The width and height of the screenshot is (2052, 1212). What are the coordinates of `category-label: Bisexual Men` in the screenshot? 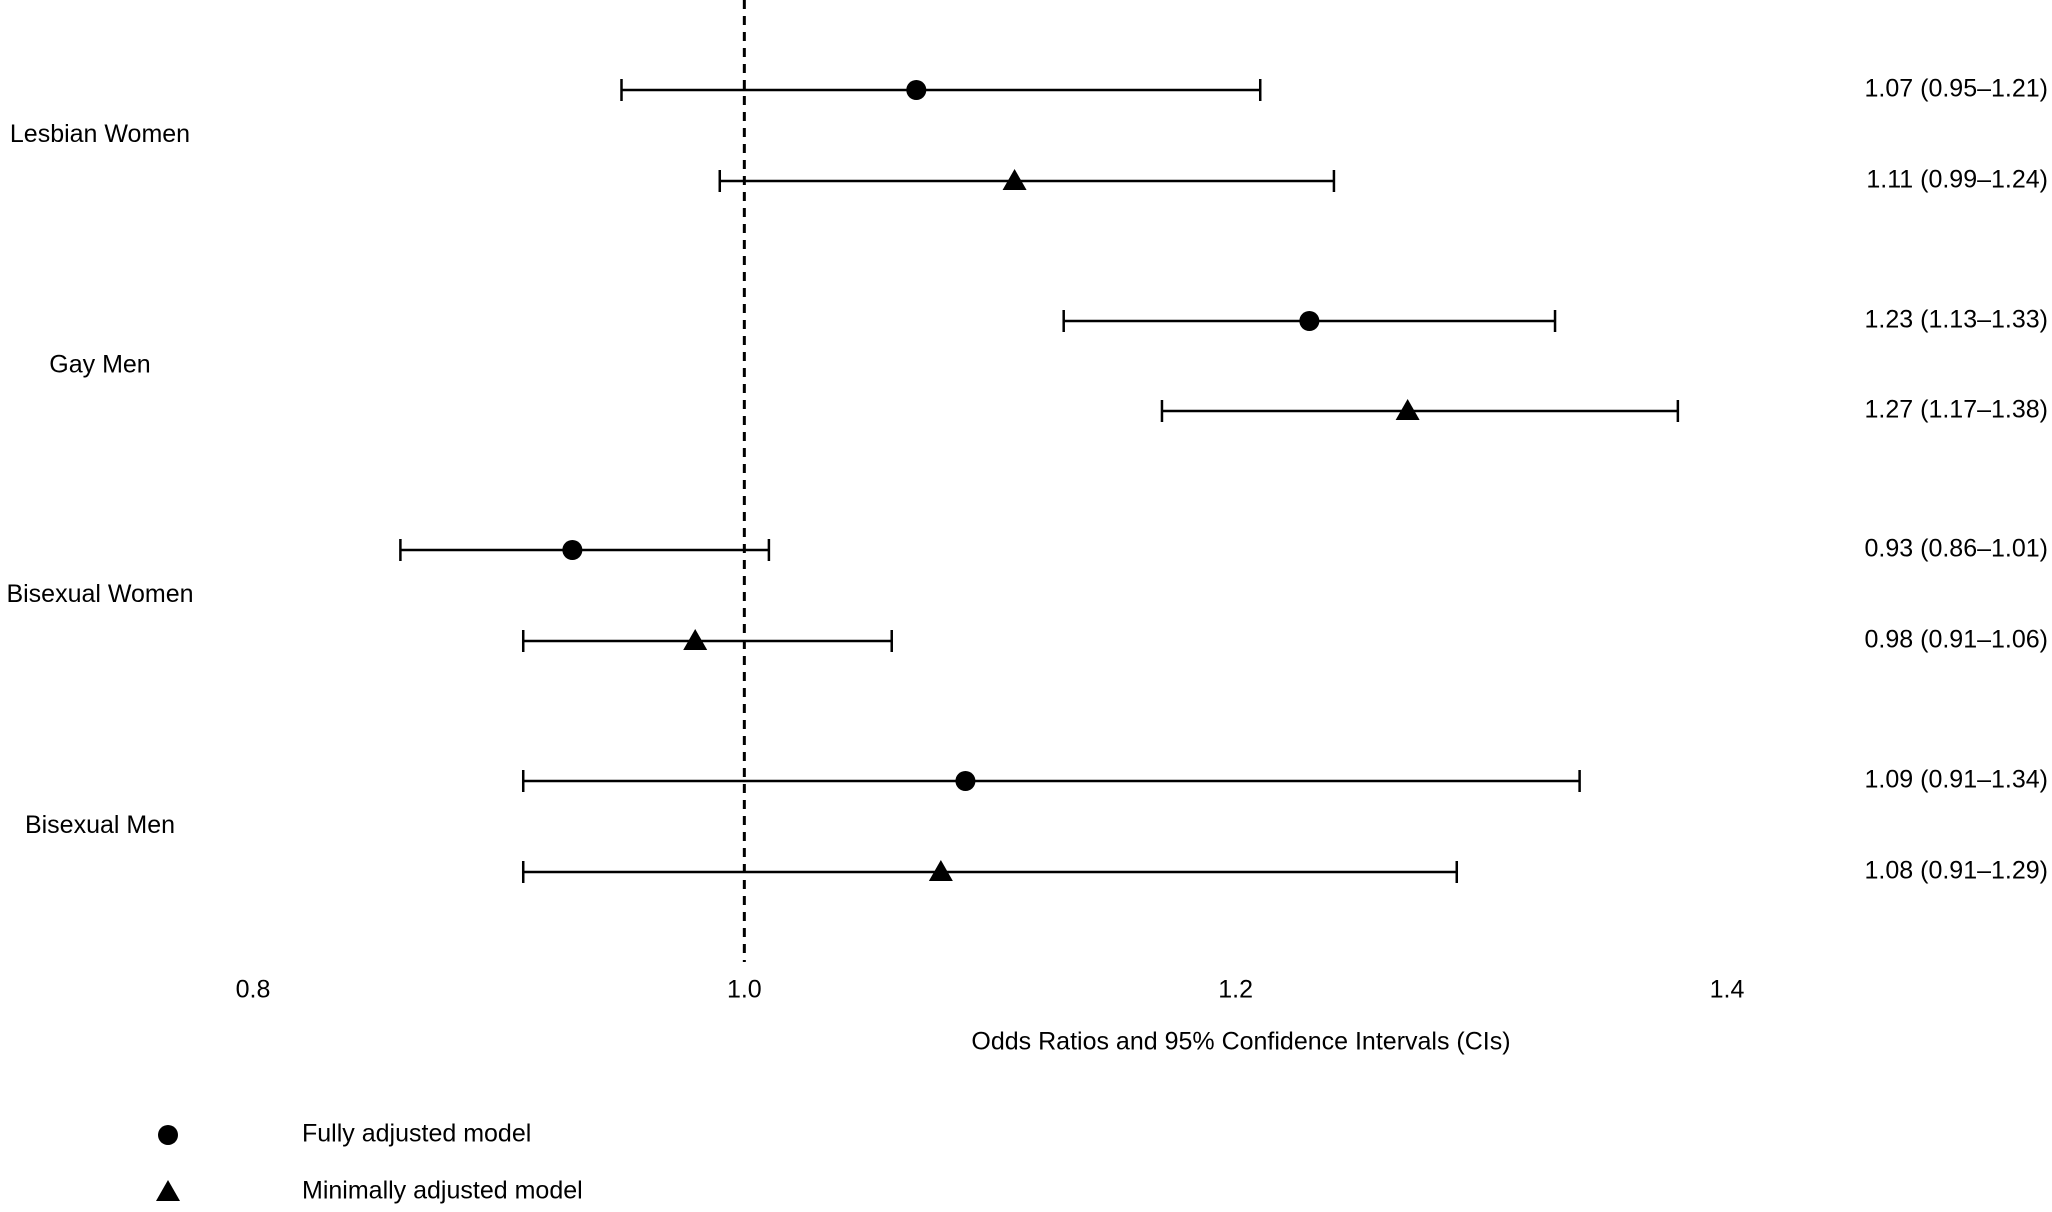 It's located at (100, 825).